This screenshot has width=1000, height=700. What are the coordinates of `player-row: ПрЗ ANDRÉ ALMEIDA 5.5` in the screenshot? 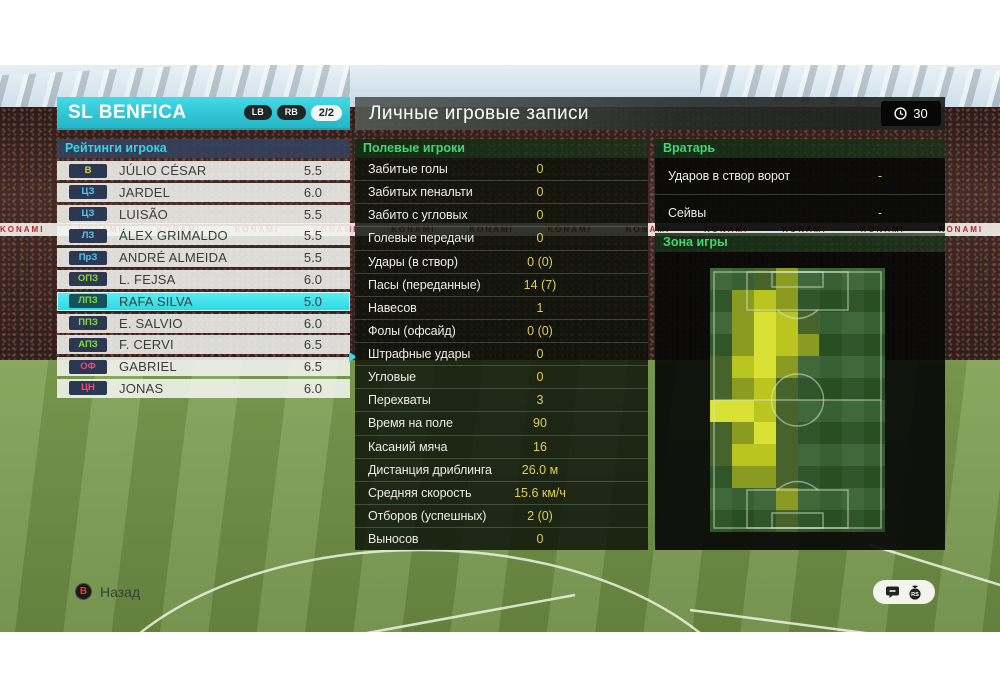 It's located at (203, 258).